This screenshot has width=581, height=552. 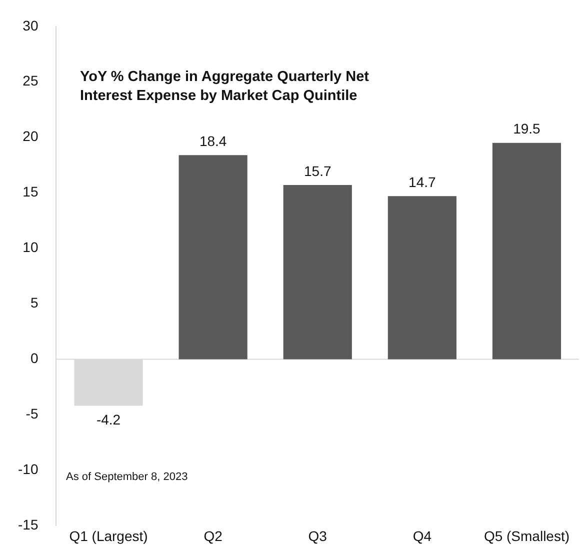 I want to click on x-tick-label: Q5 (Smallest), so click(x=527, y=536).